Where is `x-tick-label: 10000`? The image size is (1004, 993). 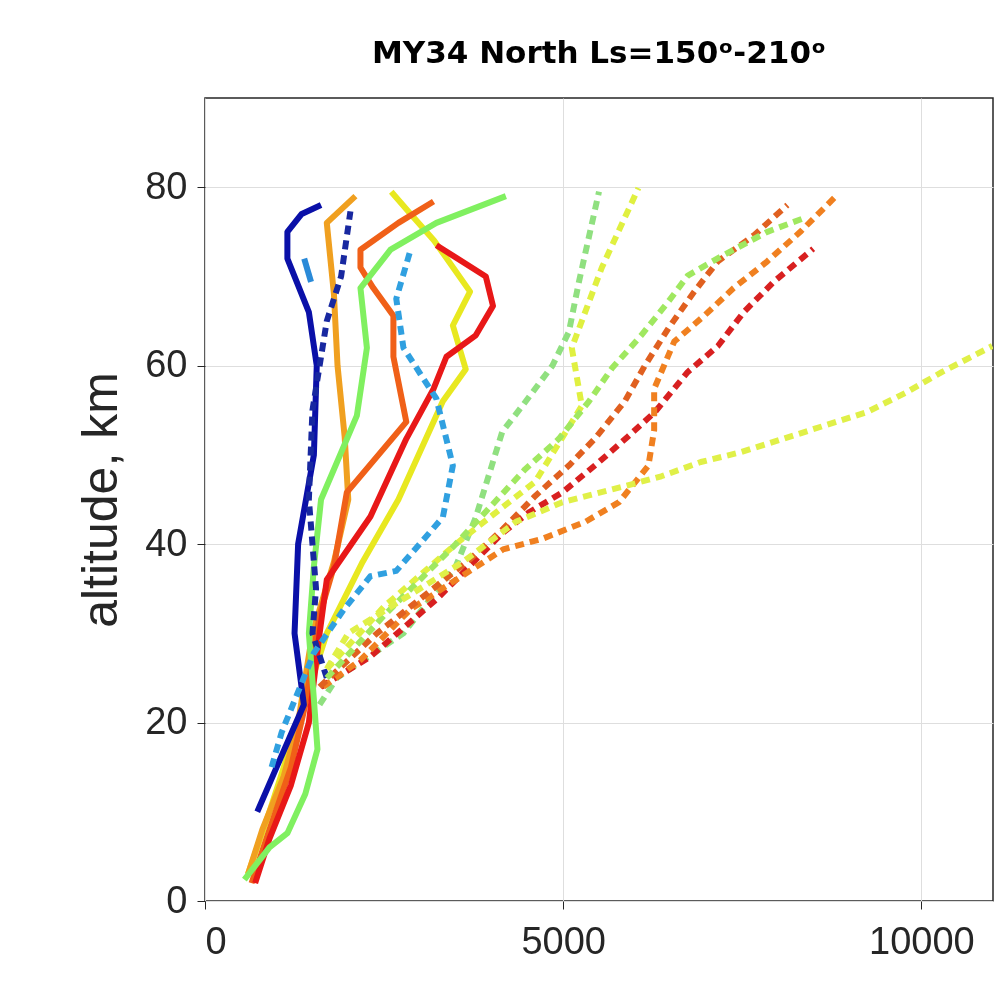
x-tick-label: 10000 is located at coordinates (922, 940).